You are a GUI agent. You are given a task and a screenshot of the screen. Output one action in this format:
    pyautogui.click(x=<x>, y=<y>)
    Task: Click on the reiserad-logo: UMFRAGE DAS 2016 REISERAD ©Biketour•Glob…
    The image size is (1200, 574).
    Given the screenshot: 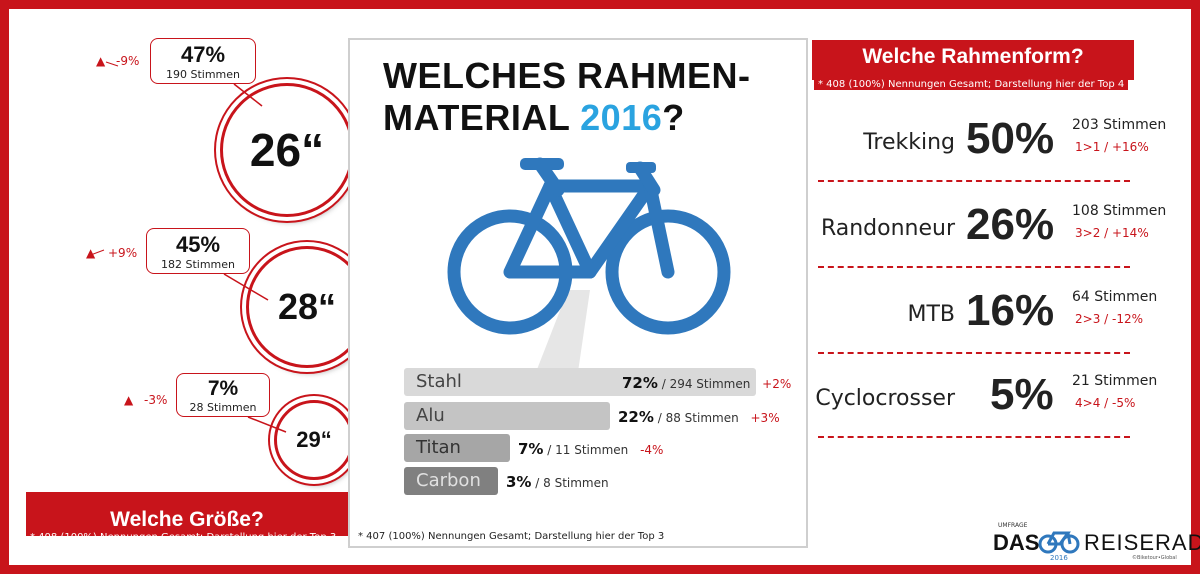 What is the action you would take?
    pyautogui.click(x=1095, y=542)
    